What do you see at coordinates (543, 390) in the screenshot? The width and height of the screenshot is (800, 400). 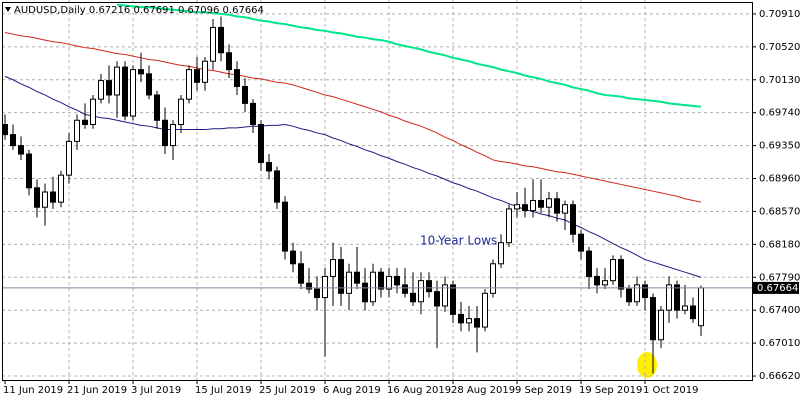 I see `x-tick-label: 9 Sep 2019` at bounding box center [543, 390].